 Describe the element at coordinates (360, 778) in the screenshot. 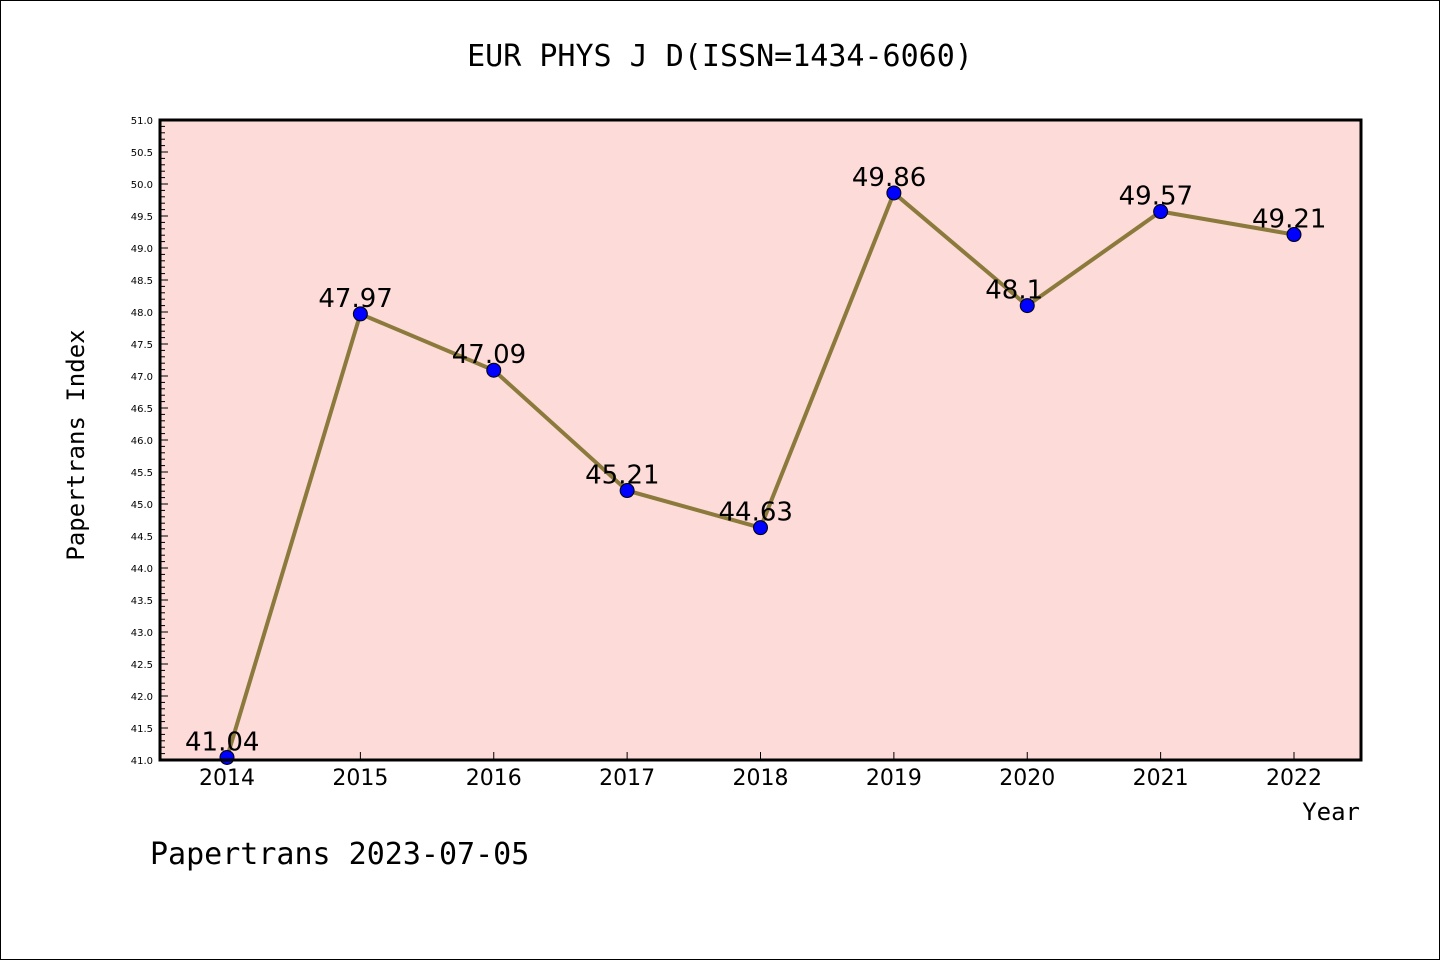

I see `x-tick-label: 2015` at that location.